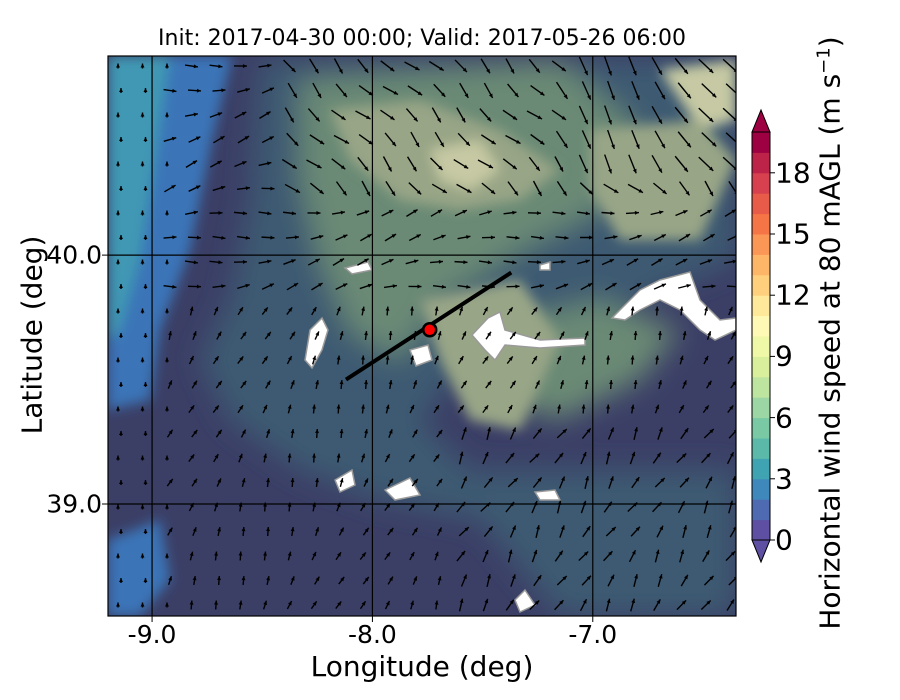  What do you see at coordinates (663, 180) in the screenshot?
I see `ridge-ne` at bounding box center [663, 180].